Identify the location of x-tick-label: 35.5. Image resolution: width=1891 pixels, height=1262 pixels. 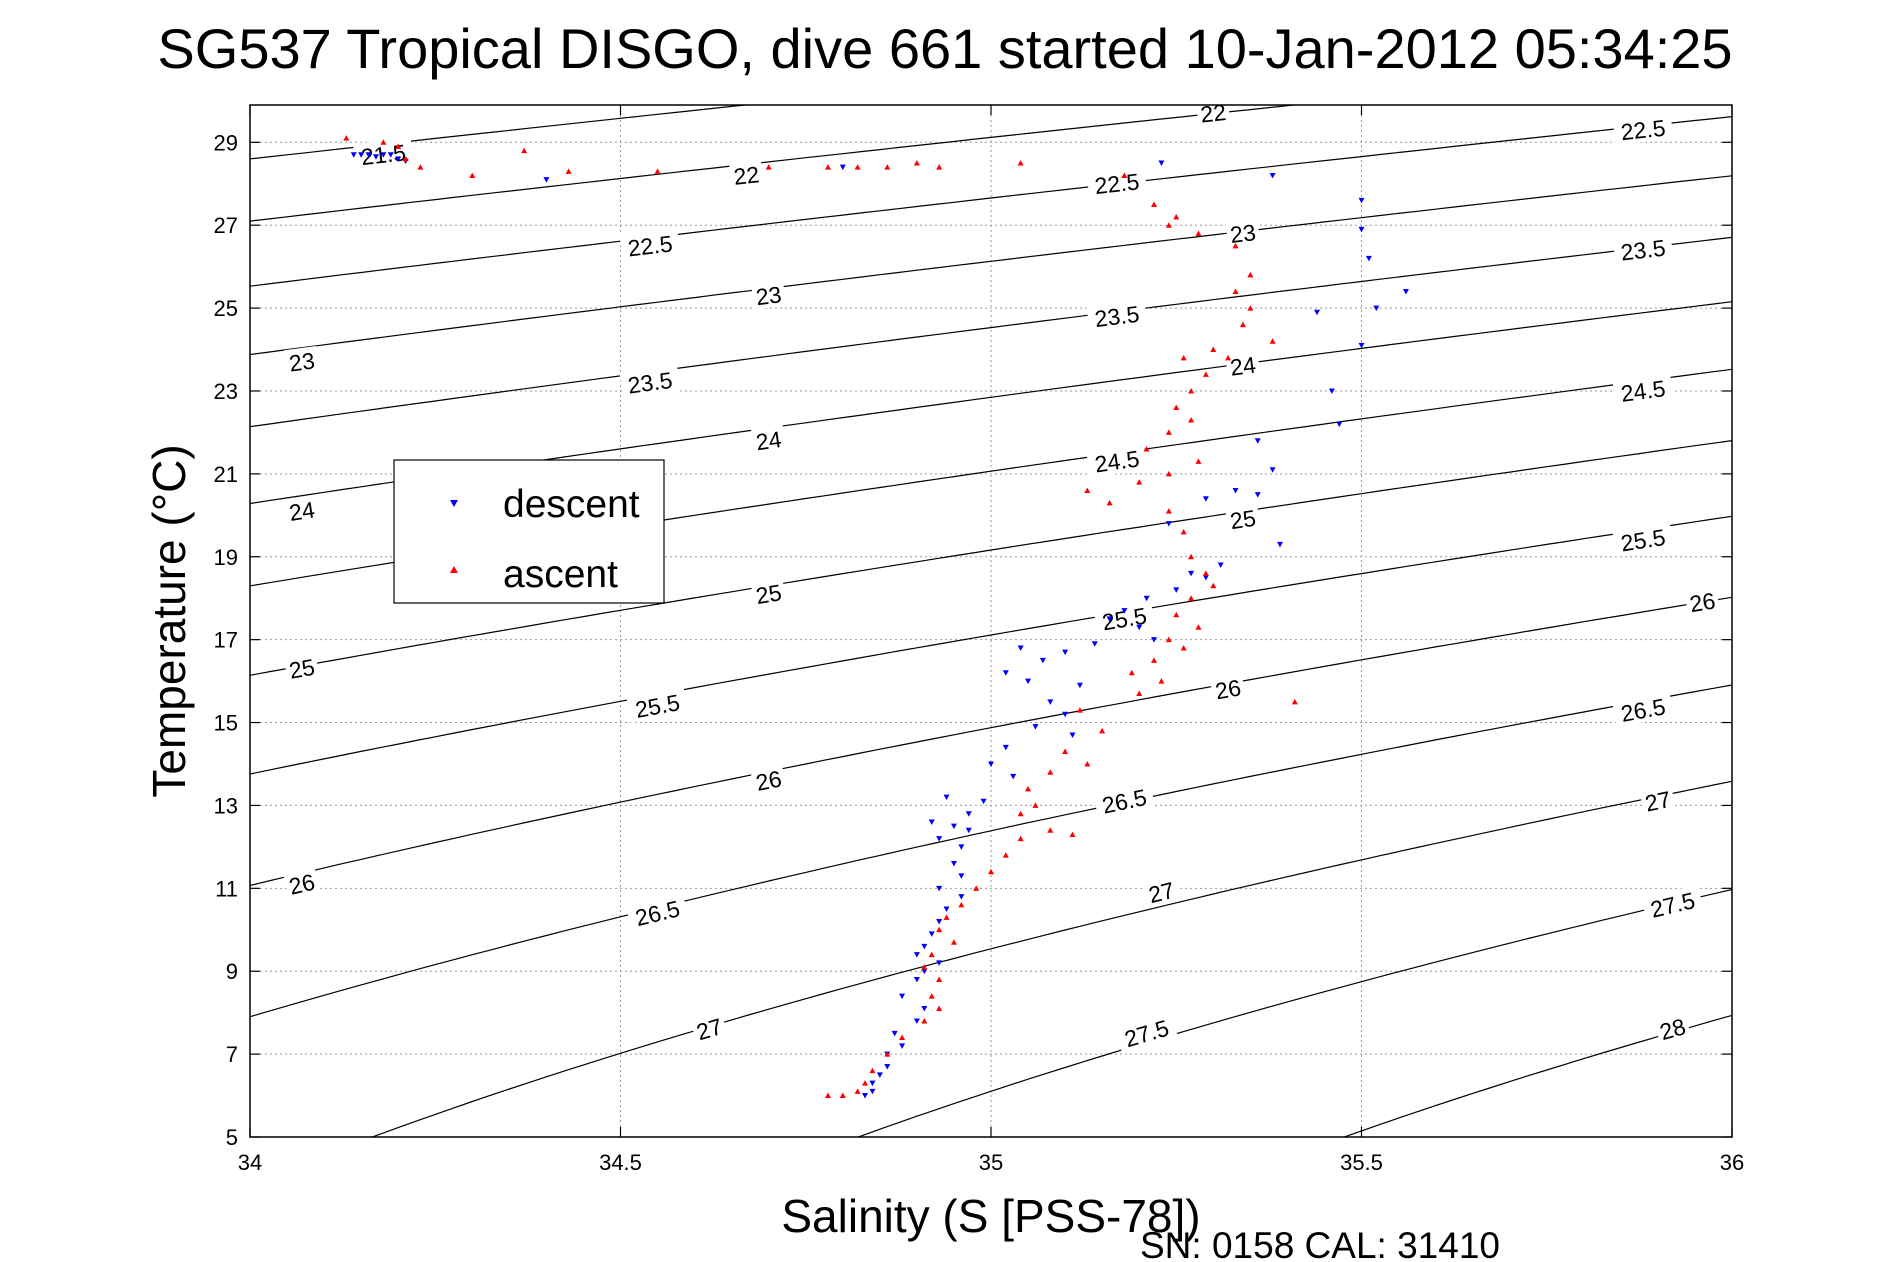
(1361, 1162).